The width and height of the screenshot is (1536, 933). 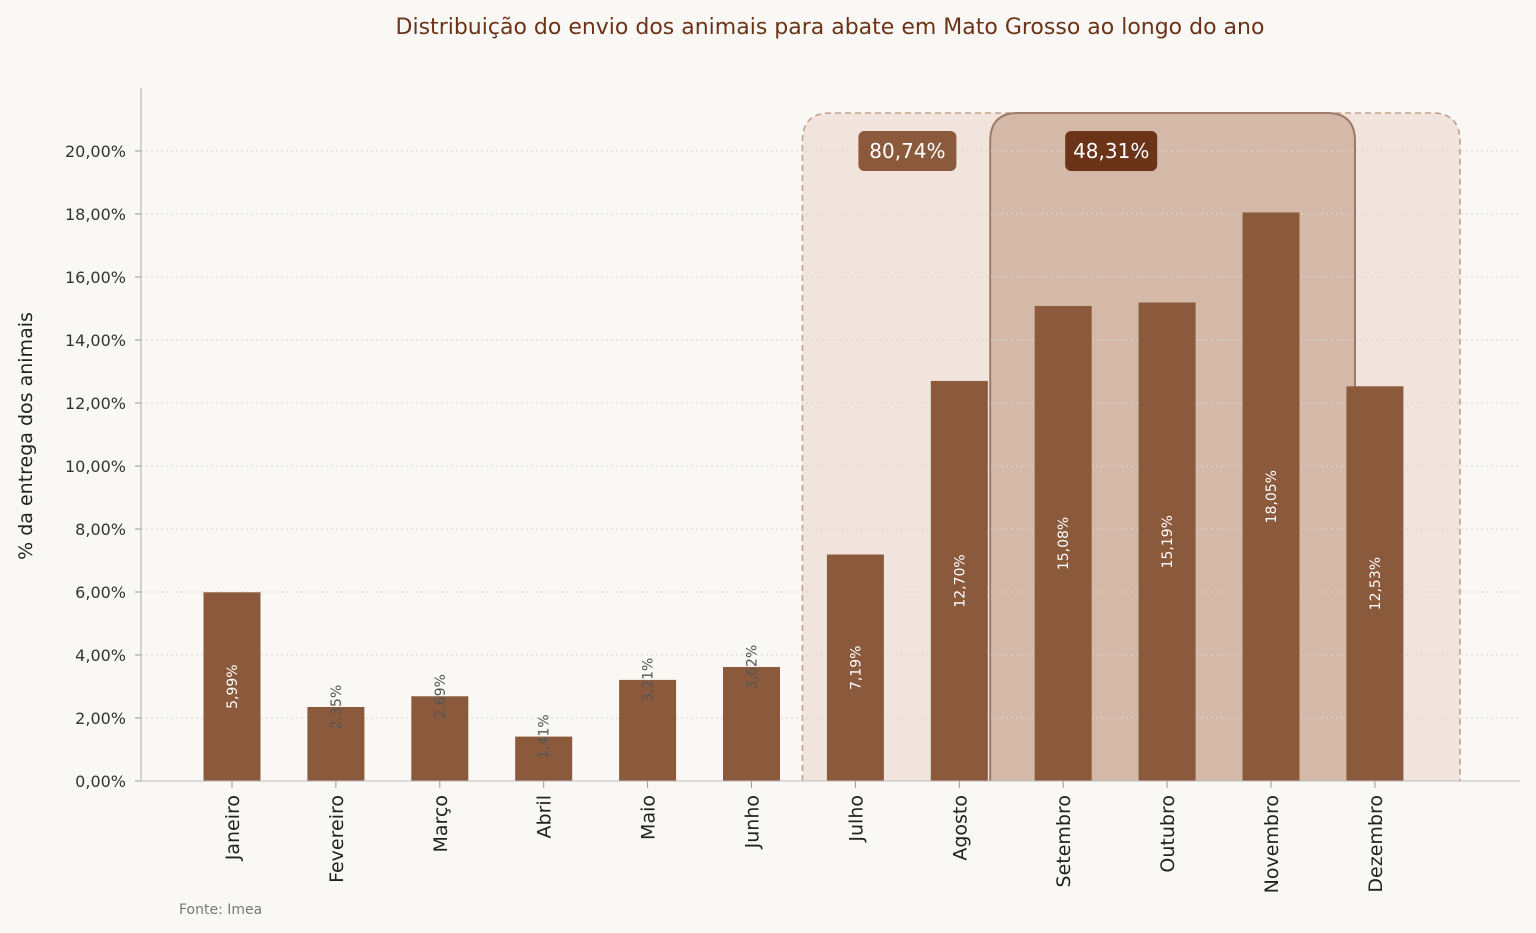 I want to click on y-tick-label-6: 12,00%, so click(x=95, y=403).